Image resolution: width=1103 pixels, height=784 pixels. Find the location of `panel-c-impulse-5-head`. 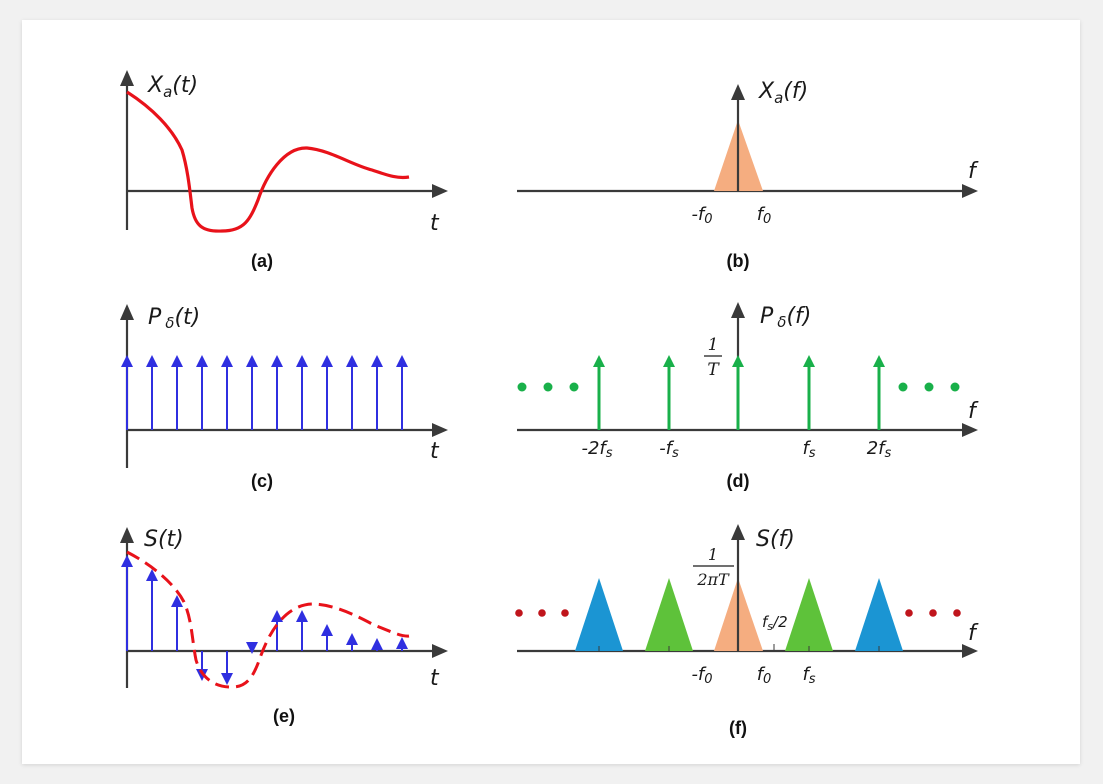

panel-c-impulse-5-head is located at coordinates (227, 361).